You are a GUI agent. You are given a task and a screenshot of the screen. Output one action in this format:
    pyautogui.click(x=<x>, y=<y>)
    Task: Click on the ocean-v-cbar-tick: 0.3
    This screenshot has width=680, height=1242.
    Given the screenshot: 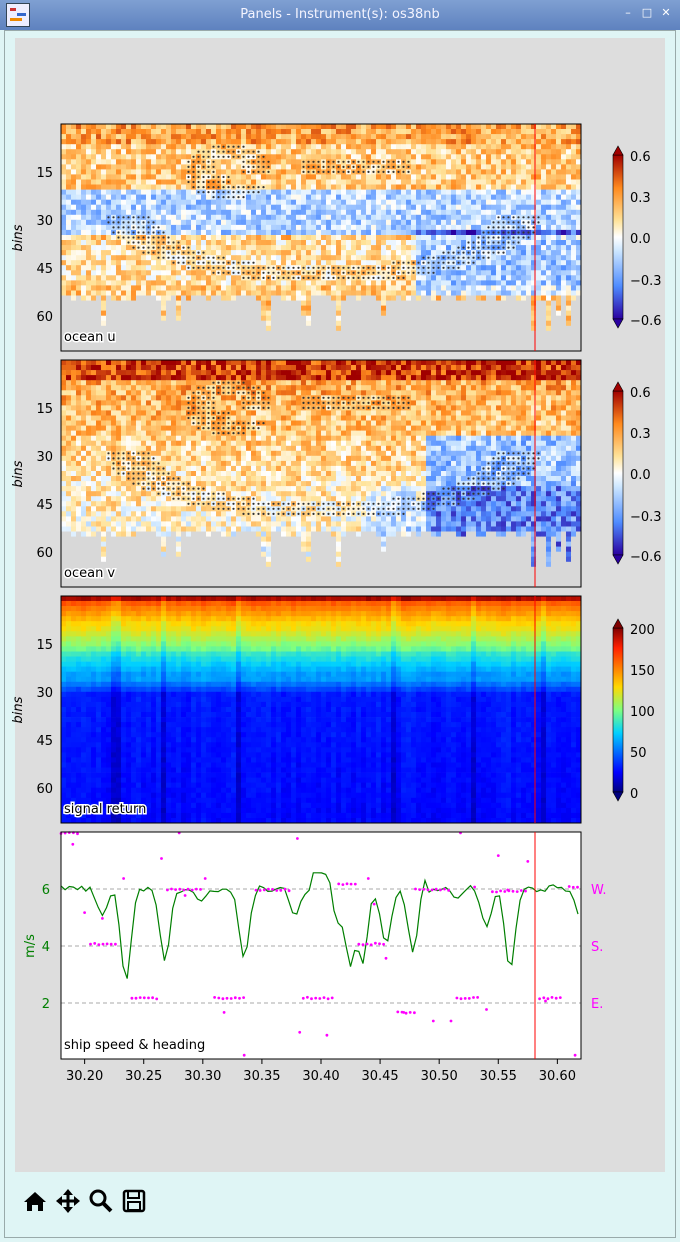 What is the action you would take?
    pyautogui.click(x=640, y=434)
    